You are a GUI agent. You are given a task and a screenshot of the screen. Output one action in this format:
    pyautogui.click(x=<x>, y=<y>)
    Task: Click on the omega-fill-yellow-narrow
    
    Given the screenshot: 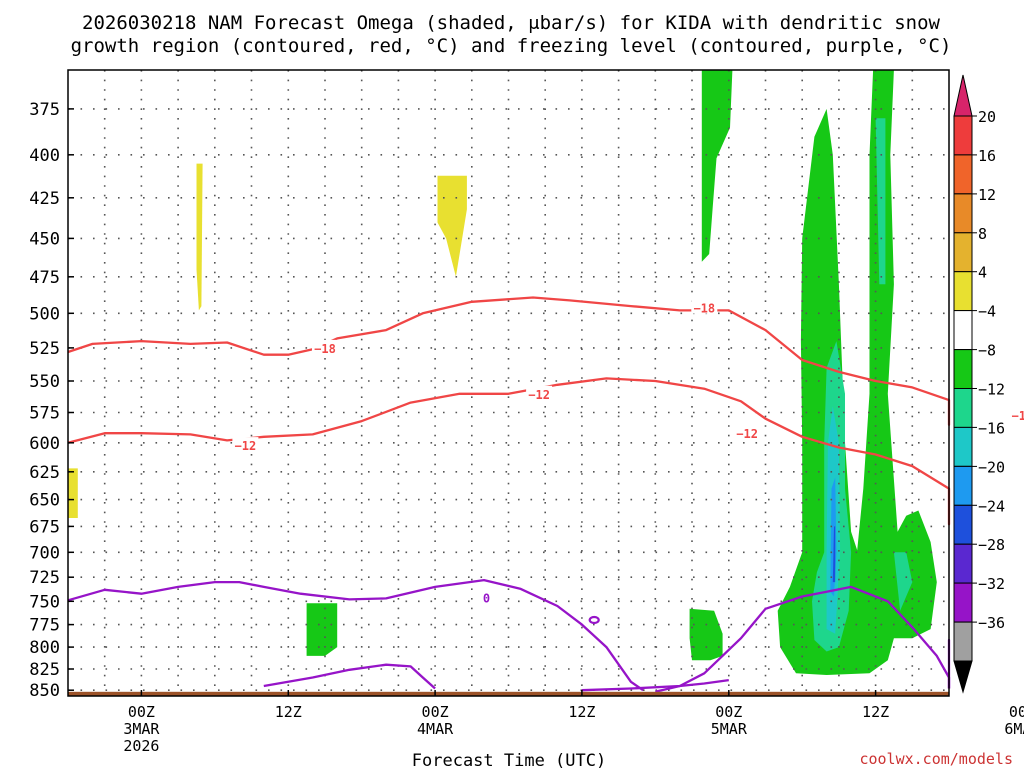 What is the action you would take?
    pyautogui.click(x=199, y=237)
    